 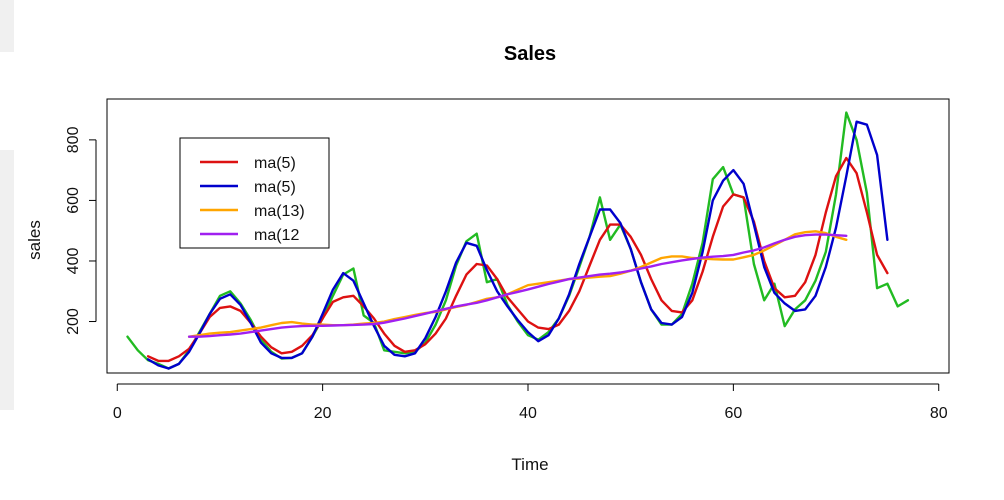 What do you see at coordinates (276, 235) in the screenshot?
I see `legend-label: ma(12` at bounding box center [276, 235].